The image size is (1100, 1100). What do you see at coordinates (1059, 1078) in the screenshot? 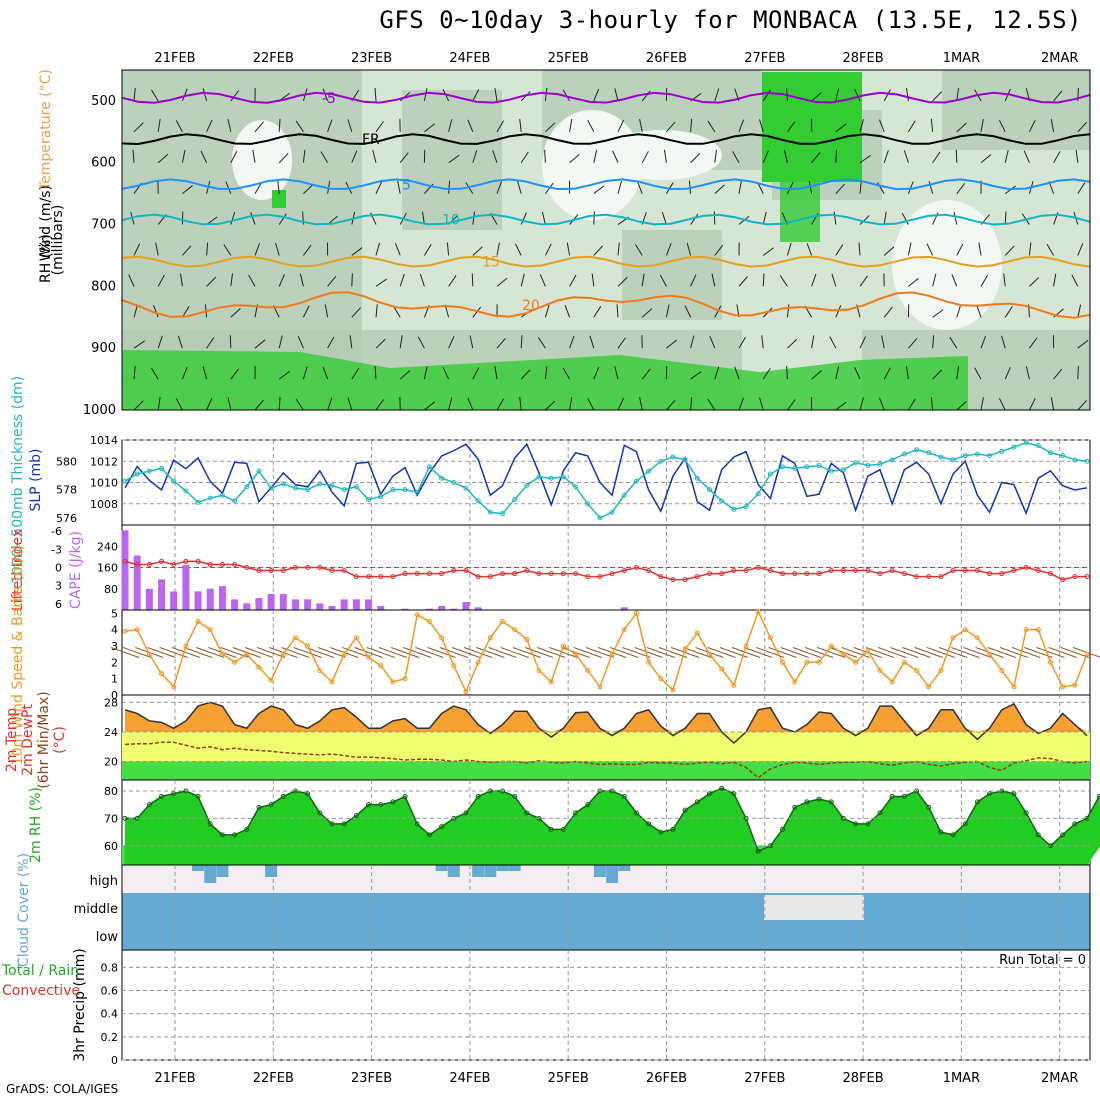
I see `date-label-bottom: 2MAR` at bounding box center [1059, 1078].